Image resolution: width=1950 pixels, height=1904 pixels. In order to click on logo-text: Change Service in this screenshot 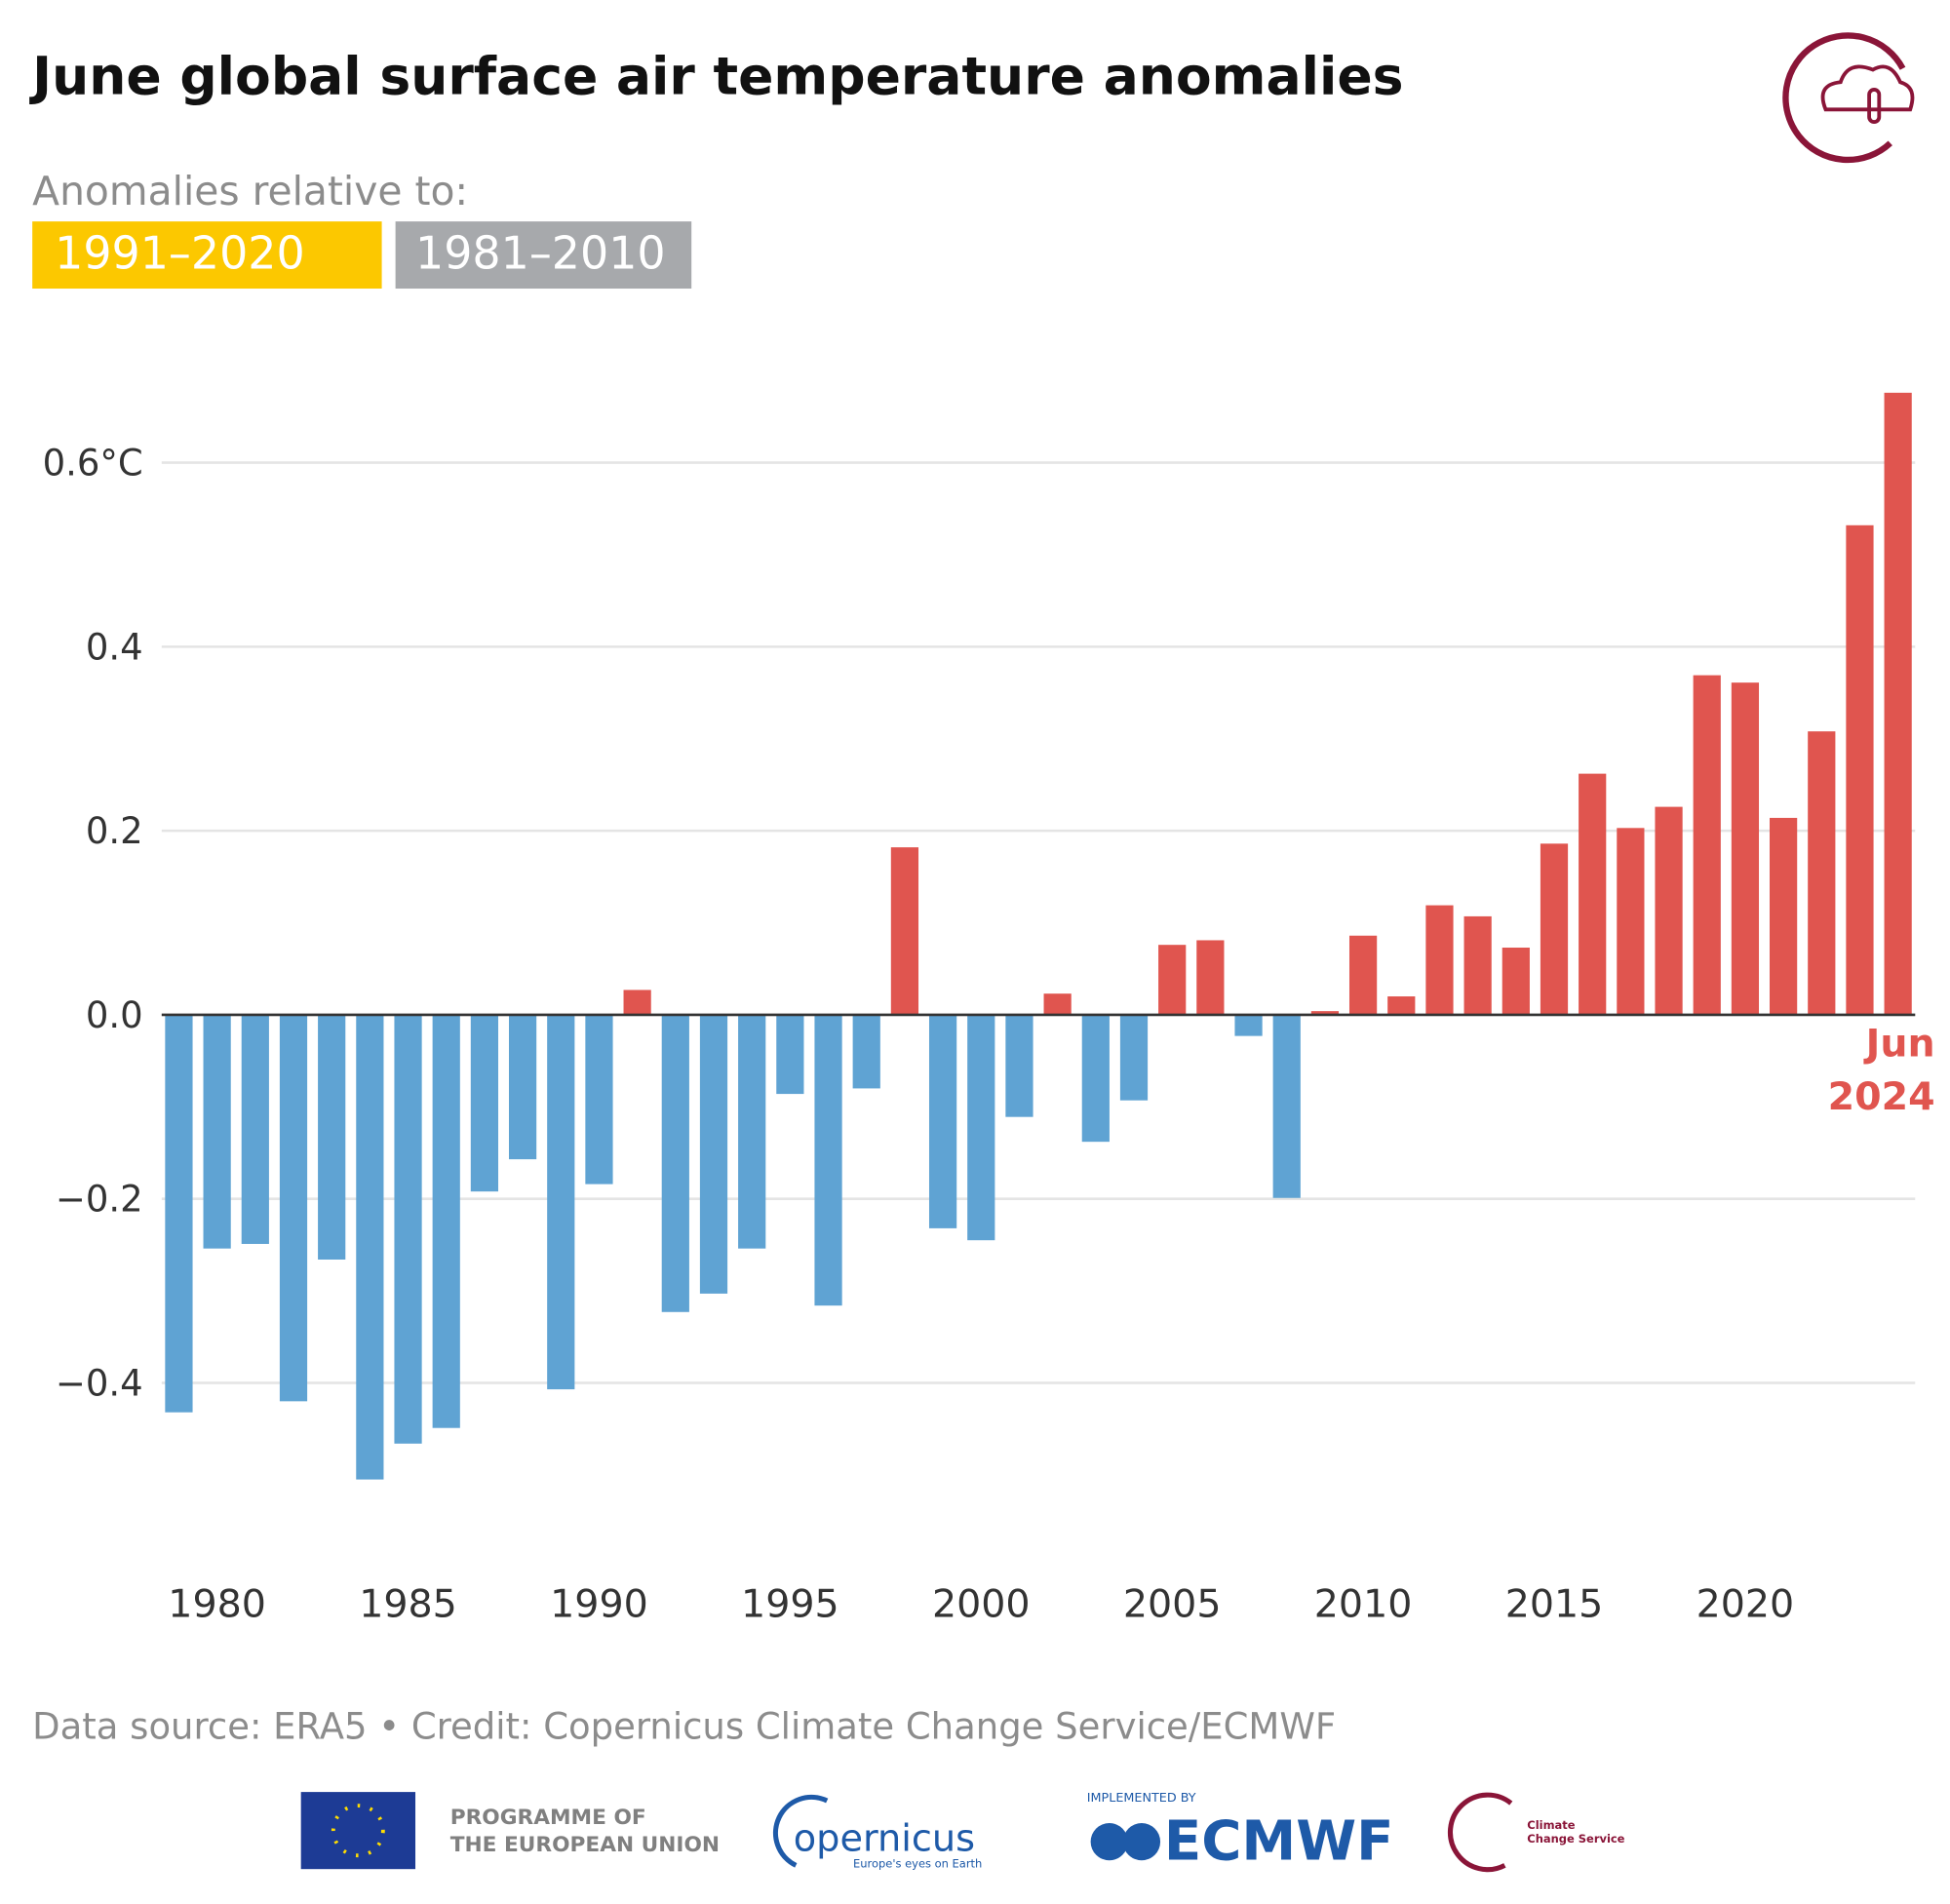, I will do `click(1575, 1839)`.